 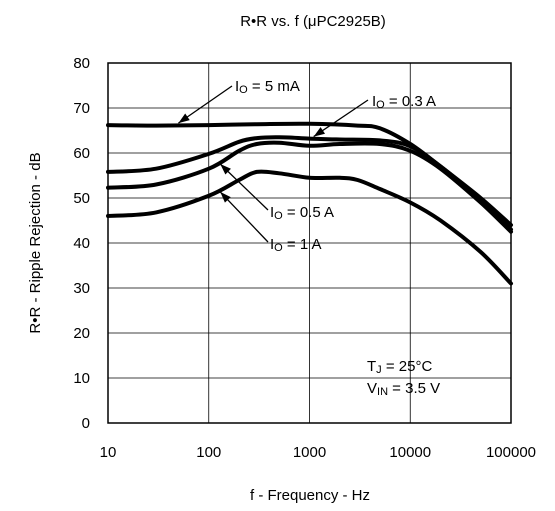 What do you see at coordinates (86, 423) in the screenshot?
I see `y-tick-label: 0` at bounding box center [86, 423].